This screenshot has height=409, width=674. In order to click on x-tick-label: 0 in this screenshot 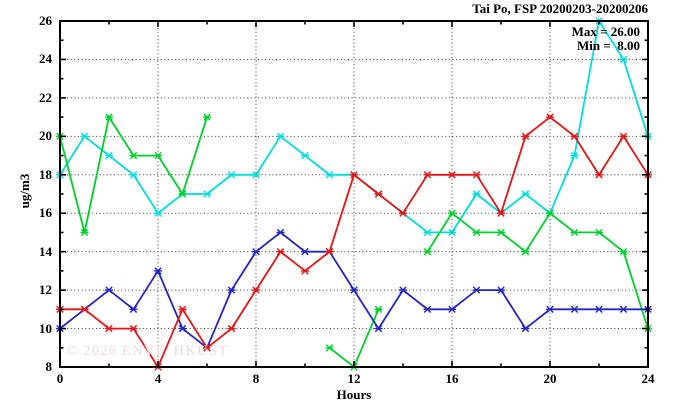, I will do `click(60, 378)`.